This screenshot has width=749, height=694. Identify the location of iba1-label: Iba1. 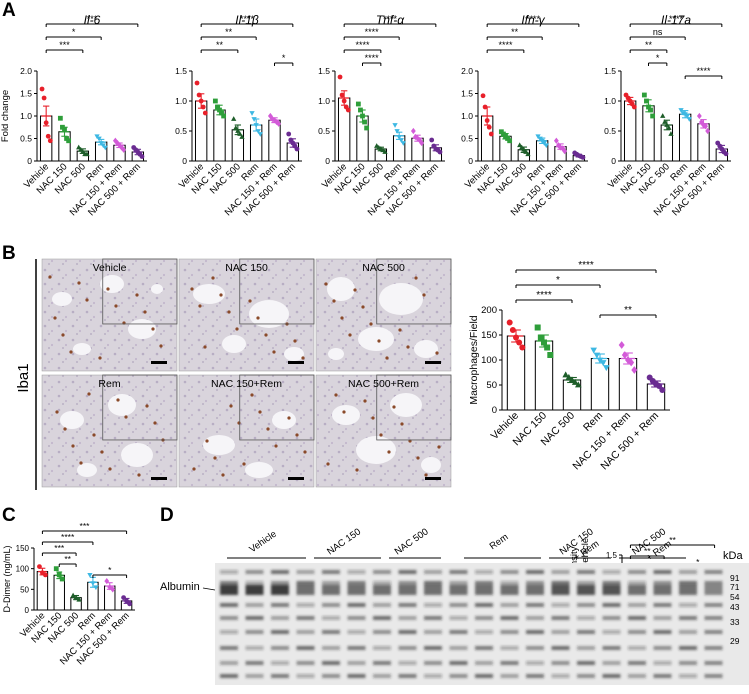
(23, 377).